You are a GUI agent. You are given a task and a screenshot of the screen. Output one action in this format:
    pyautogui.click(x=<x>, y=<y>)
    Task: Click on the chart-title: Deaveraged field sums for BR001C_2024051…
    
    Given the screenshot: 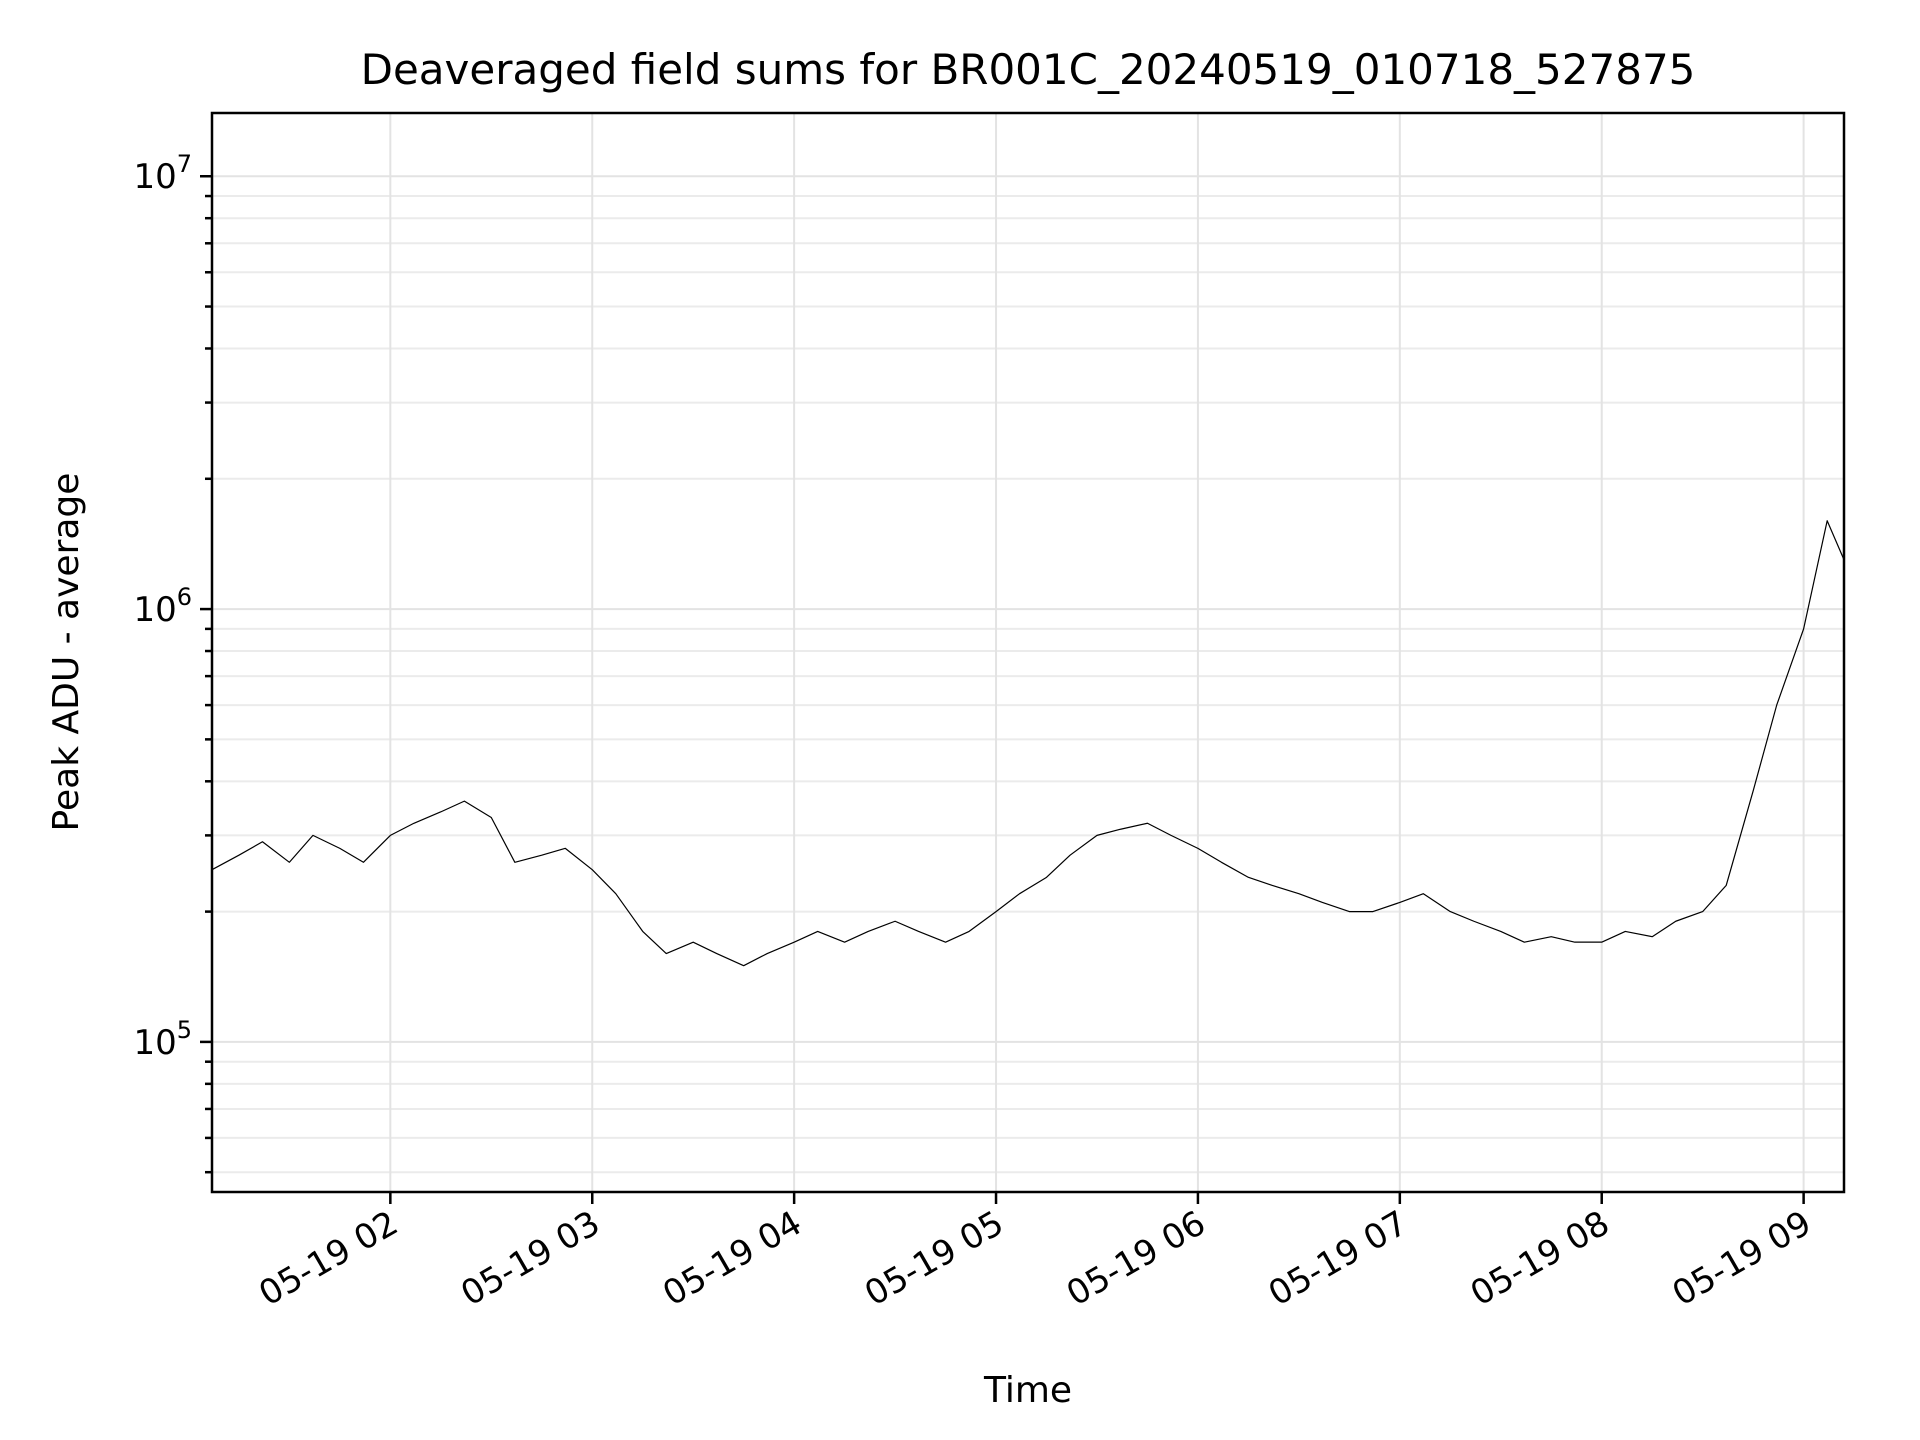 What is the action you would take?
    pyautogui.click(x=1028, y=69)
    